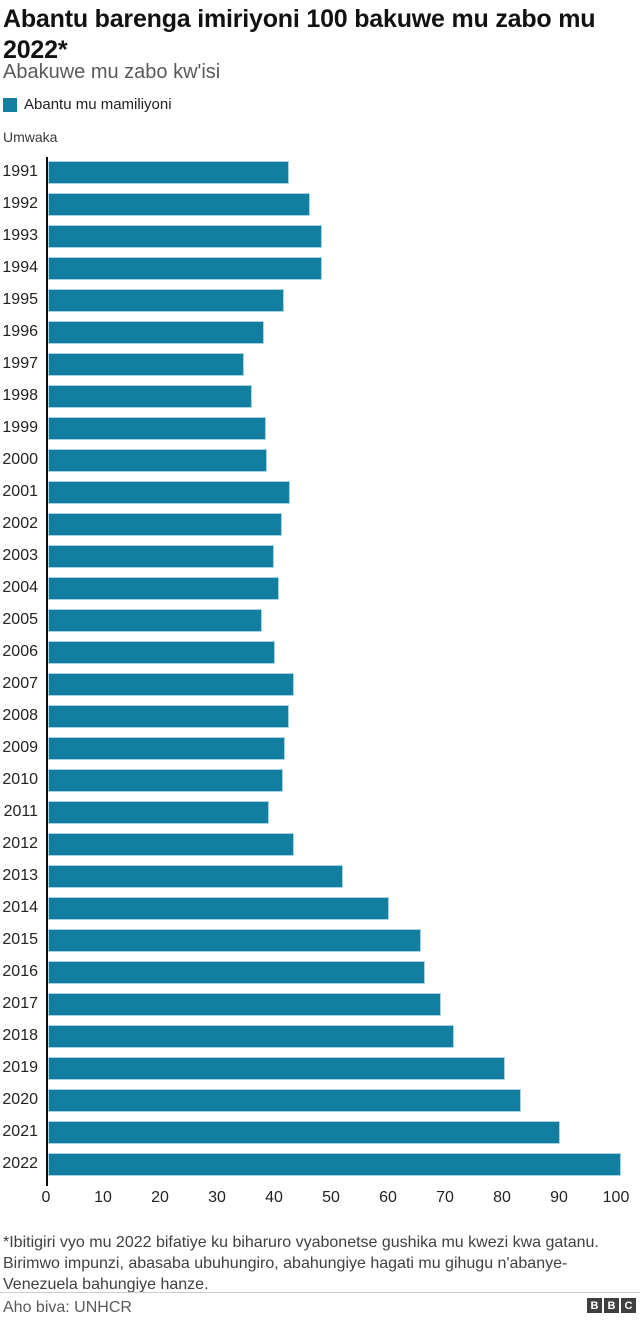  What do you see at coordinates (20, 1035) in the screenshot?
I see `year-label: 2018` at bounding box center [20, 1035].